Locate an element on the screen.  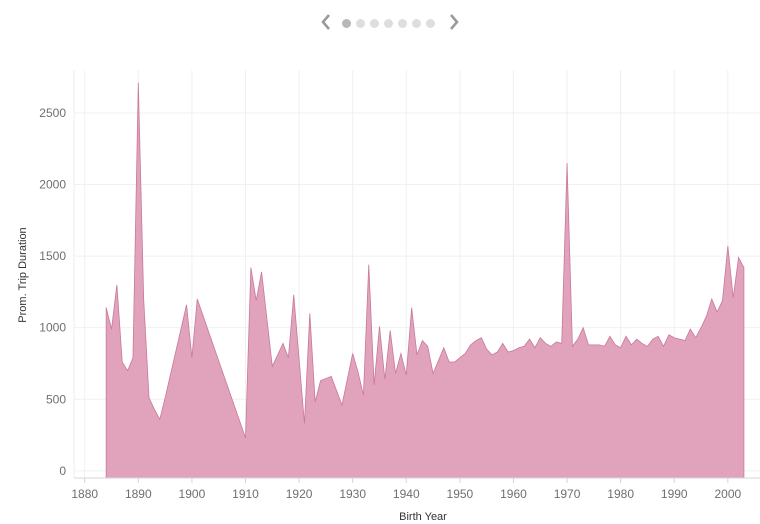
y-axis-title: Prom. Trip Duration is located at coordinates (23, 274).